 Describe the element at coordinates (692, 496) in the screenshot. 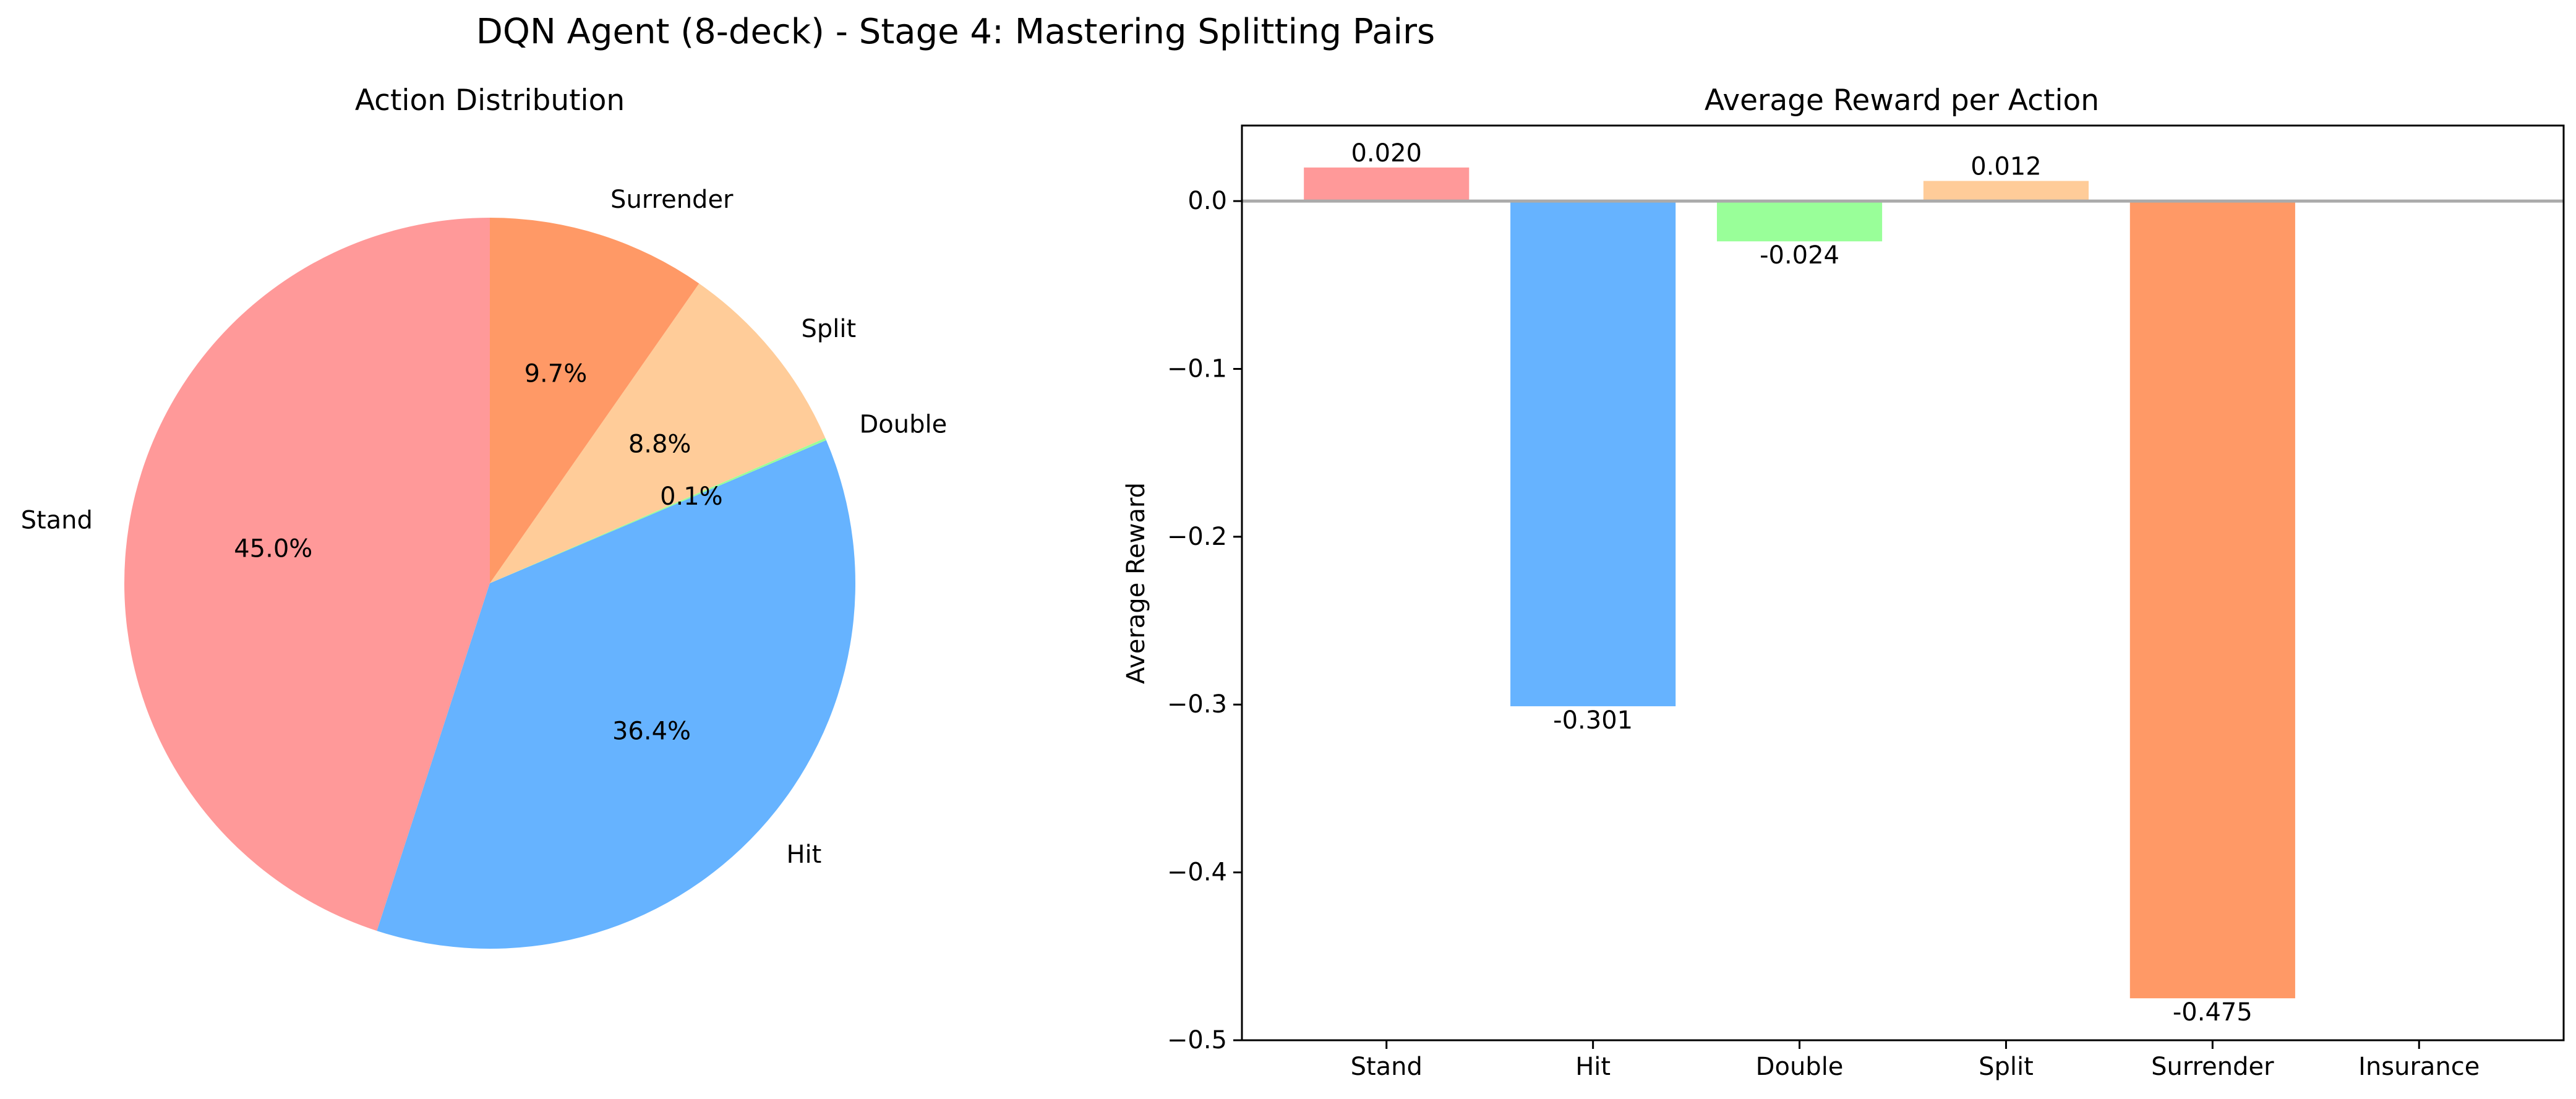

I see `pie-percent-double: 0.1%` at that location.